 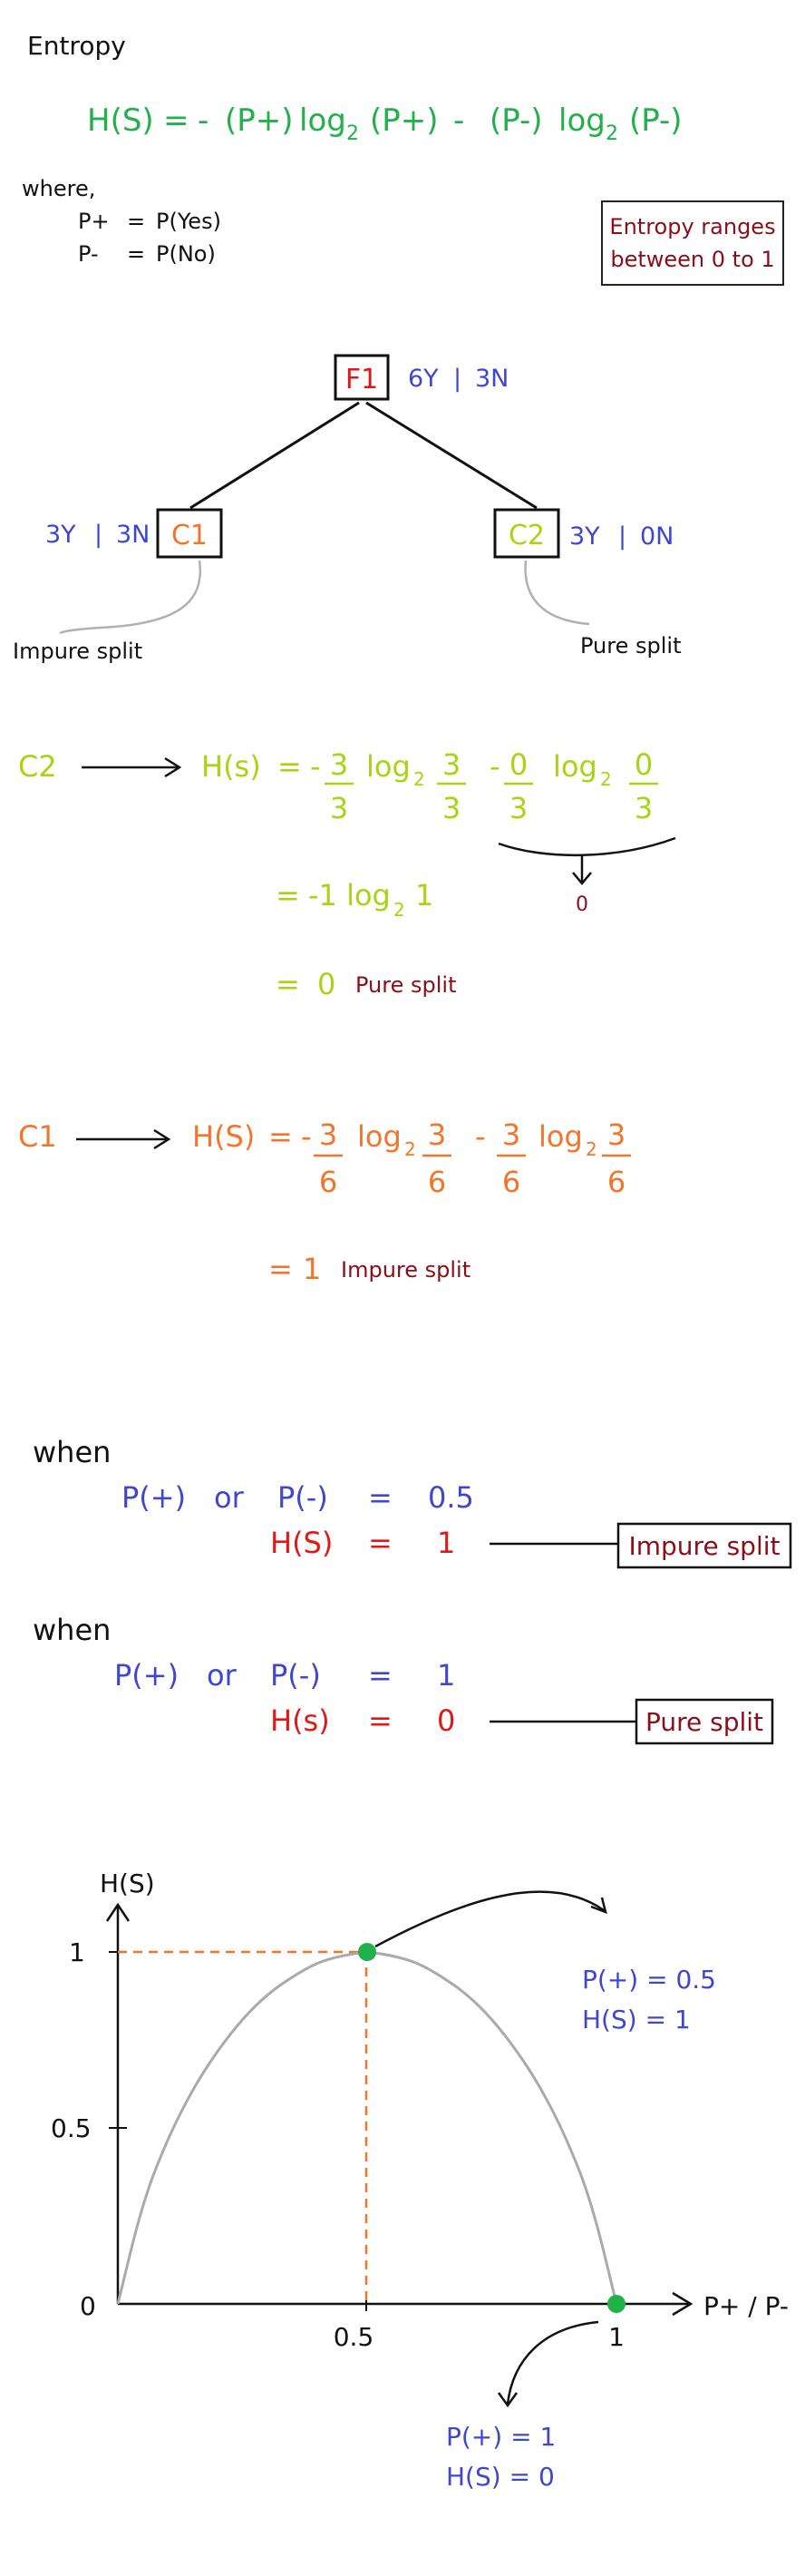 What do you see at coordinates (130, 597) in the screenshot?
I see `c1-caption-connector` at bounding box center [130, 597].